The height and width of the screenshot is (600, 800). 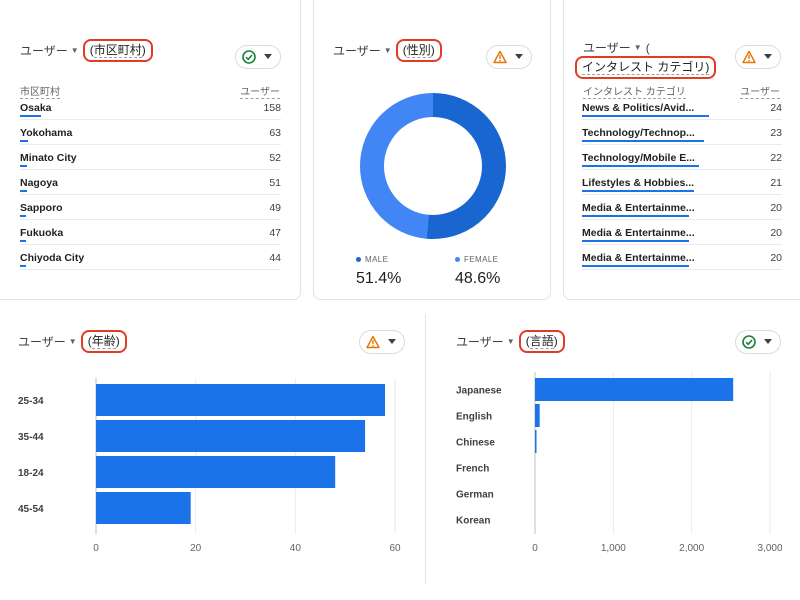 What do you see at coordinates (39, 183) in the screenshot?
I see `row-label: Nagoya` at bounding box center [39, 183].